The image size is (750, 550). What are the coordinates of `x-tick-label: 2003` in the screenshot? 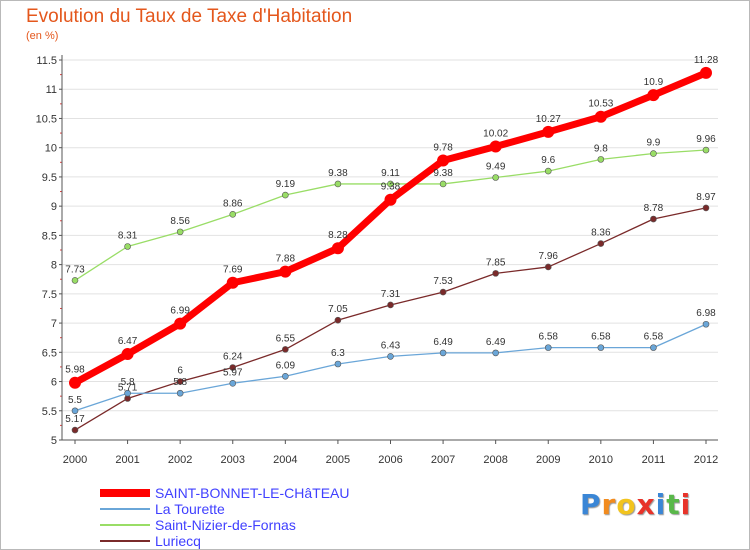 It's located at (233, 460).